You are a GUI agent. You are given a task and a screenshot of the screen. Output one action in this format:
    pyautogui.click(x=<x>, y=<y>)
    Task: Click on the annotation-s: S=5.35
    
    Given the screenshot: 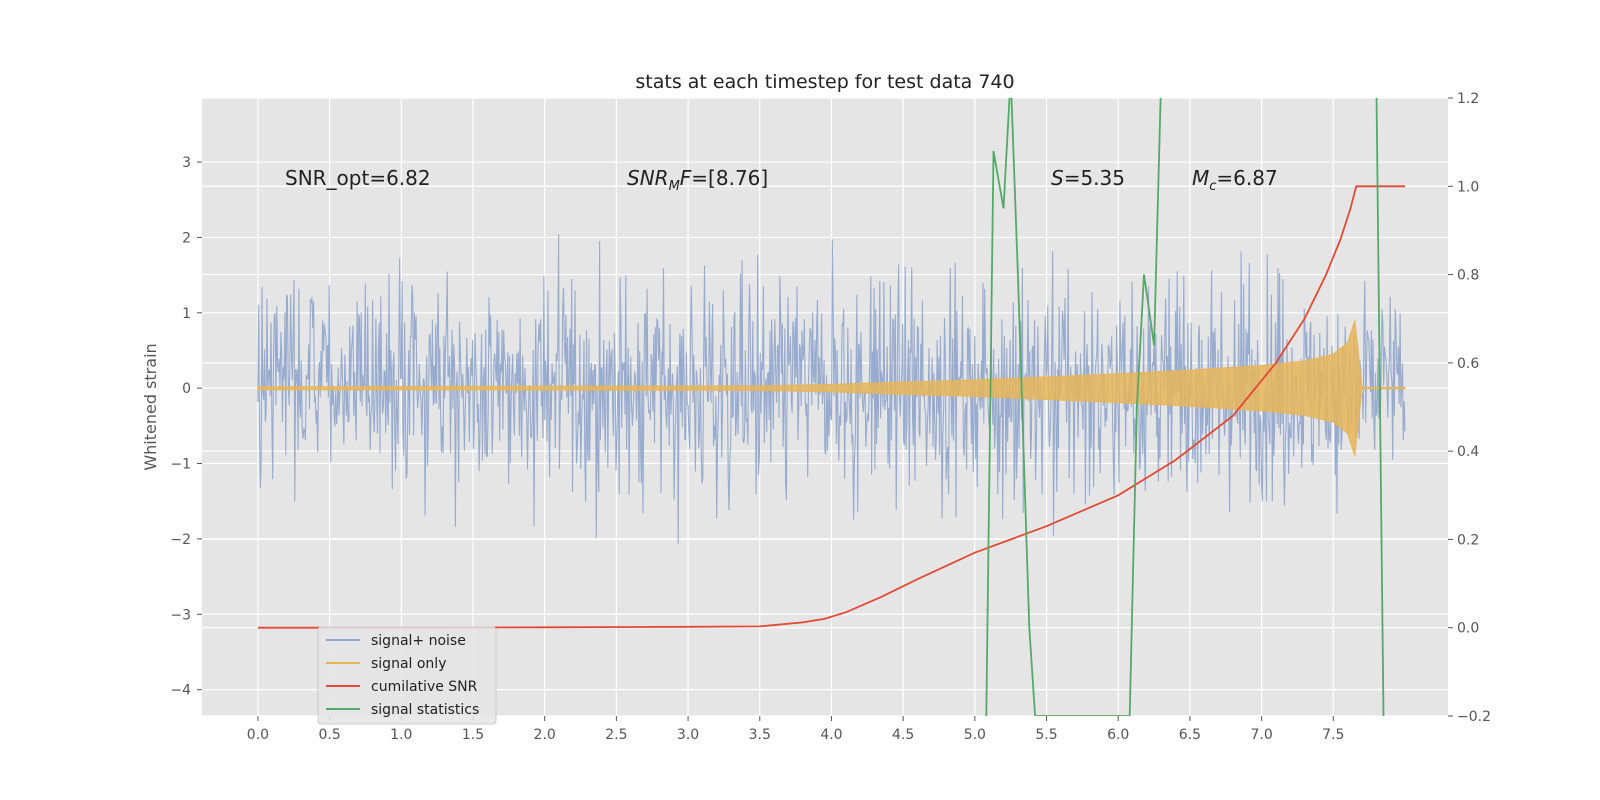 What is the action you would take?
    pyautogui.click(x=1088, y=178)
    